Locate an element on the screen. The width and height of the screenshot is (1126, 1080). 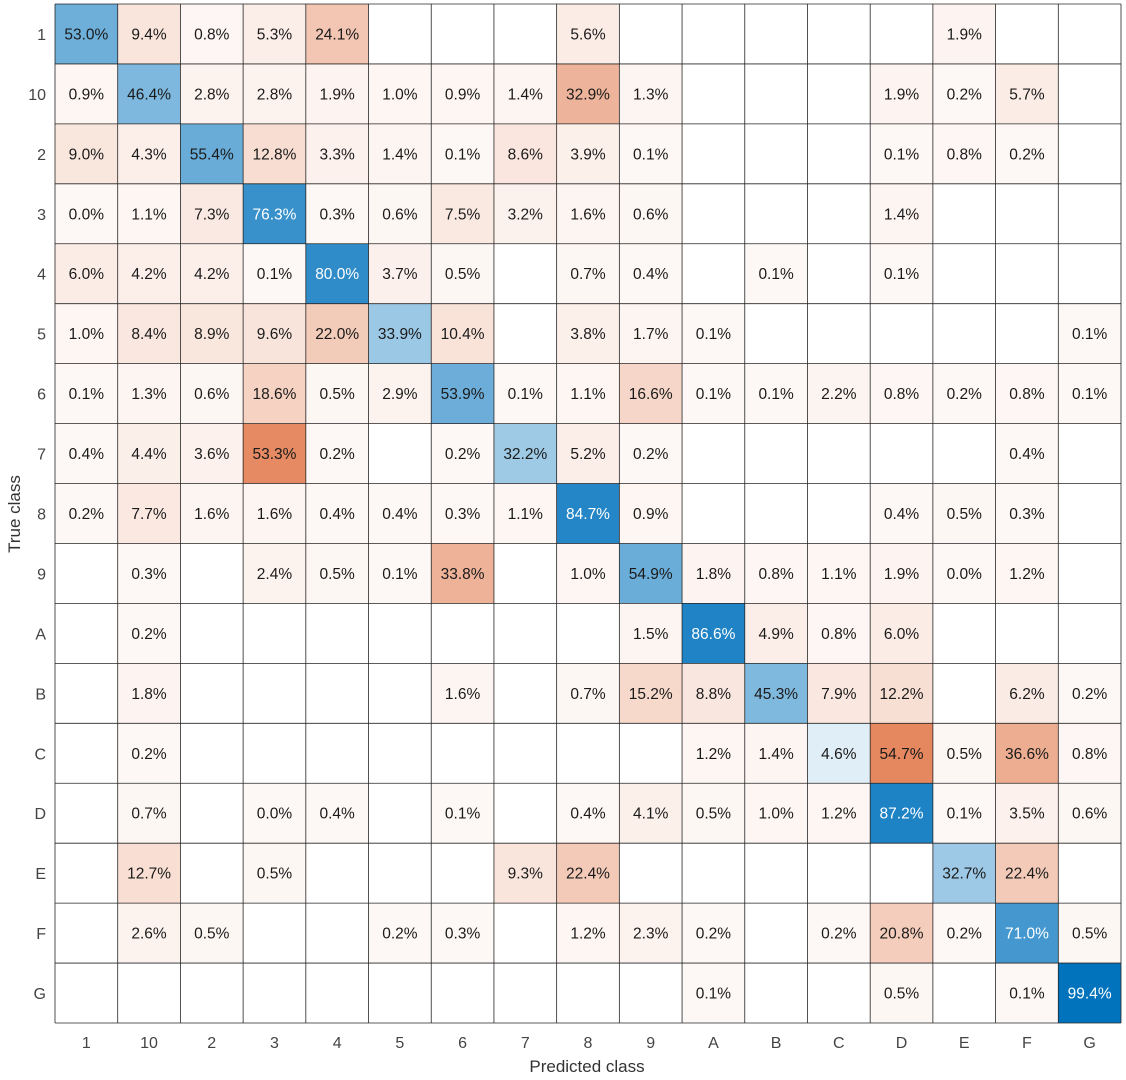
cell-value-label: 55.4% is located at coordinates (212, 154).